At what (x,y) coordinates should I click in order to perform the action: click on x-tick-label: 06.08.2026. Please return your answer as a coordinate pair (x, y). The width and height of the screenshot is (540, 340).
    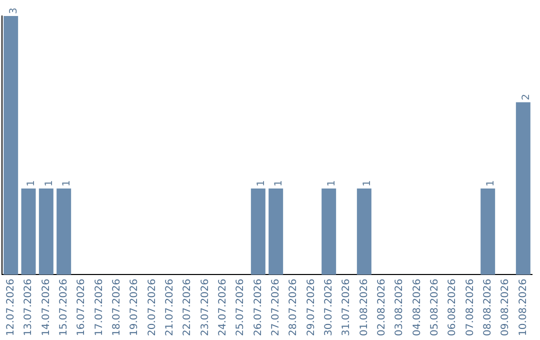
    Looking at the image, I should click on (452, 307).